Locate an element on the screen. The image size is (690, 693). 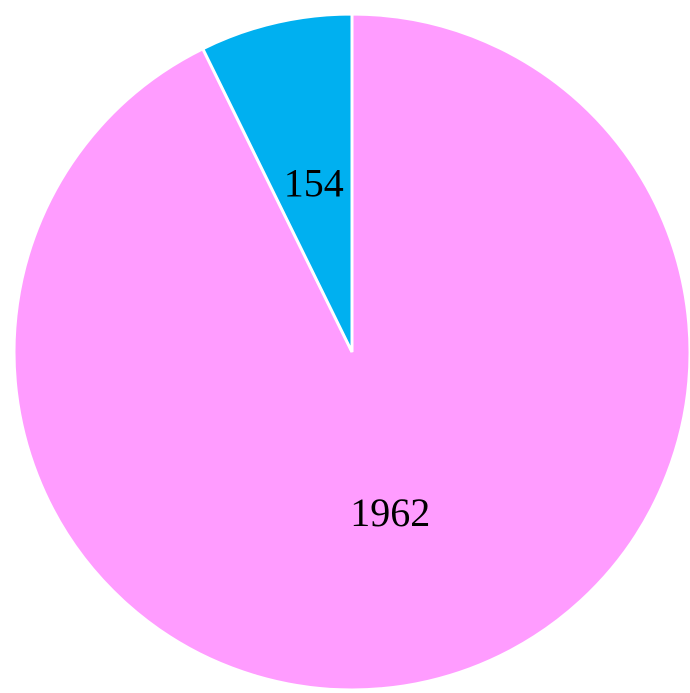
pie-slice is located at coordinates (277, 182).